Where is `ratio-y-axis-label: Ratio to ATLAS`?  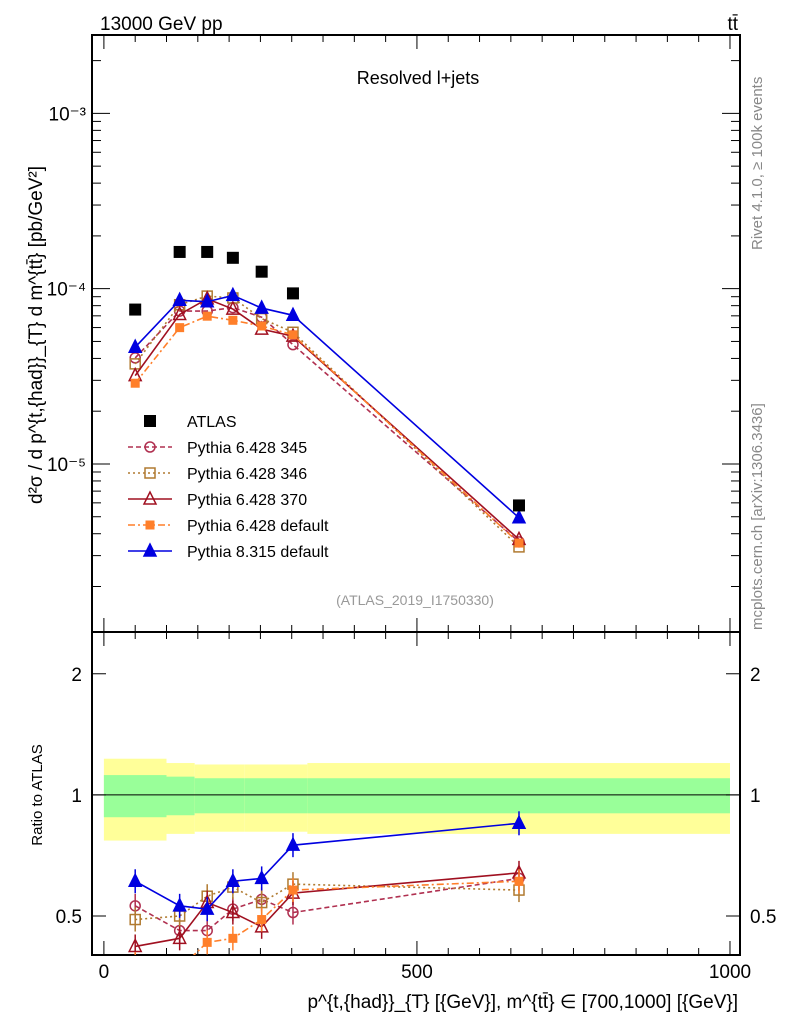 ratio-y-axis-label: Ratio to ATLAS is located at coordinates (37, 794).